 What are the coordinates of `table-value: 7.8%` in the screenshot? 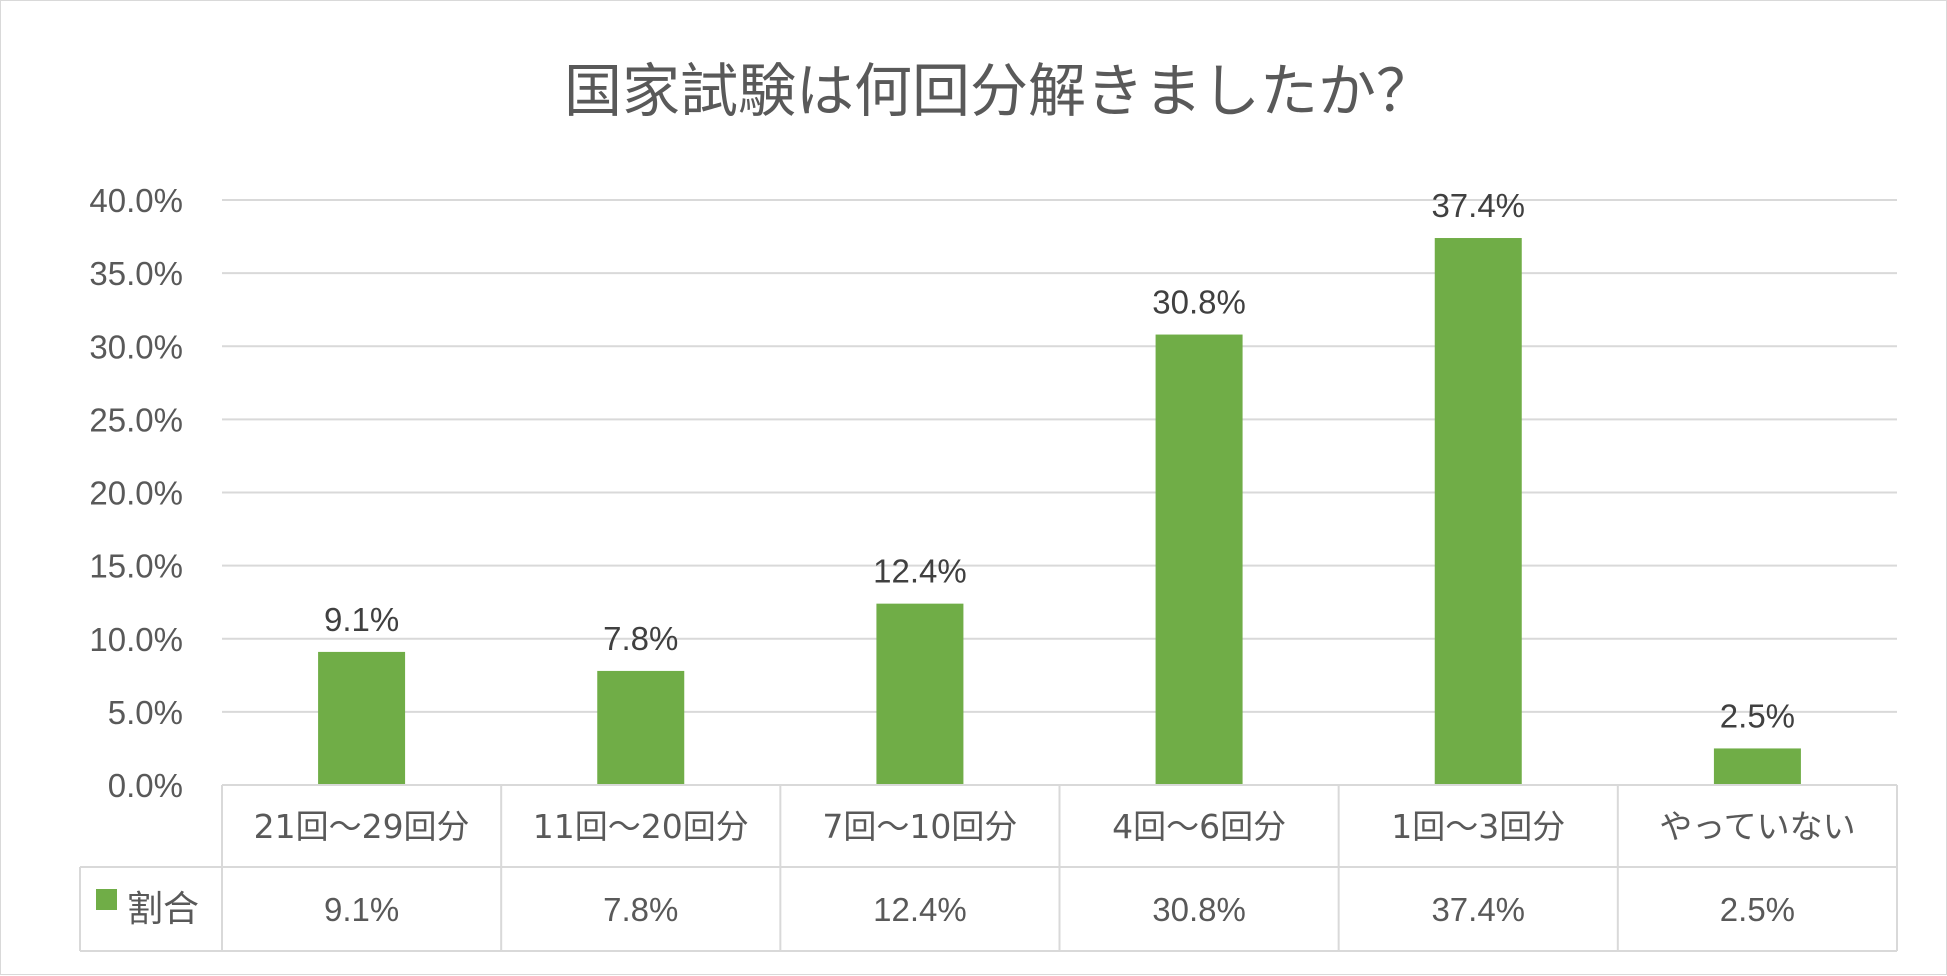 It's located at (640, 909).